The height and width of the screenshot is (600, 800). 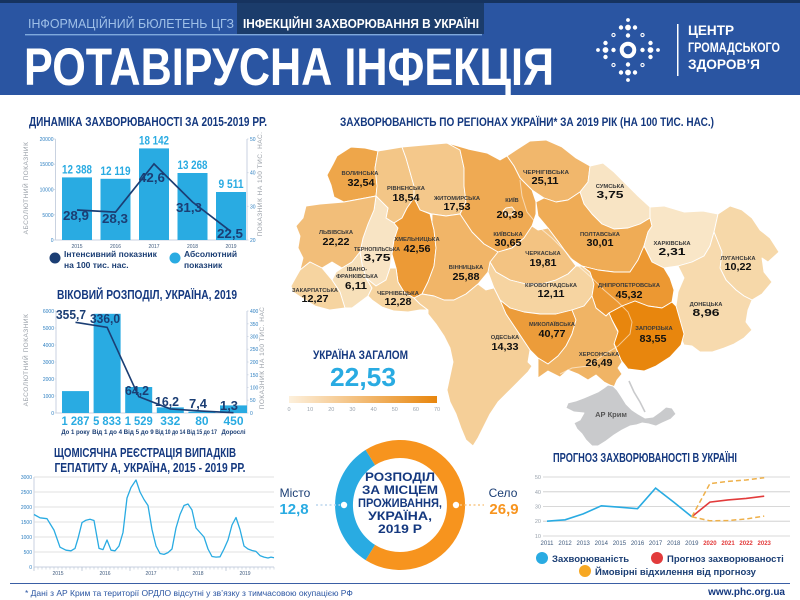 What do you see at coordinates (400, 529) in the screenshot?
I see `svg-text: 2019 Р` at bounding box center [400, 529].